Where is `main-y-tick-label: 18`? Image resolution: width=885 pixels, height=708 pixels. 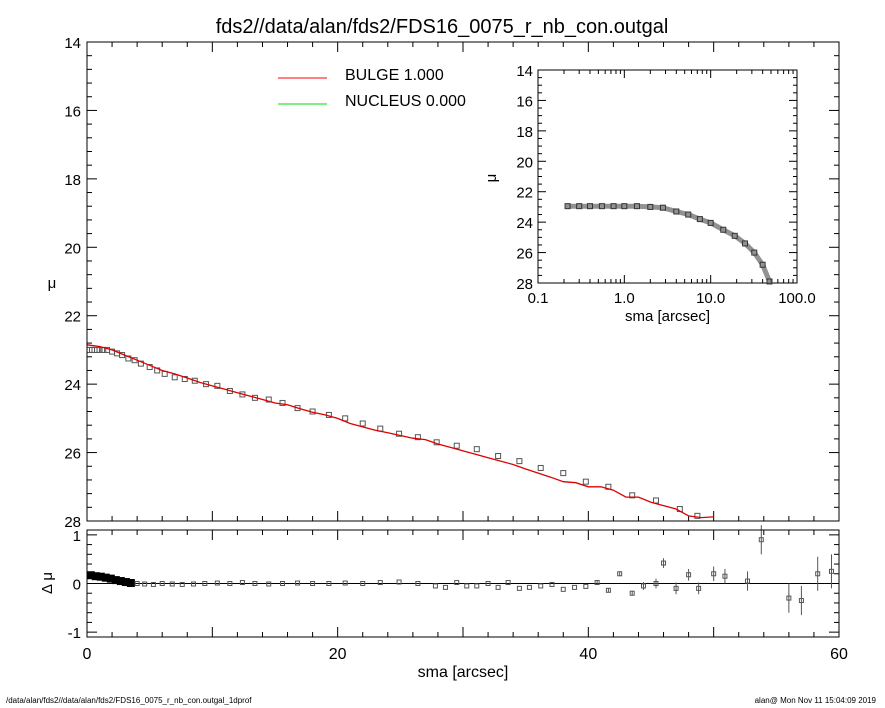
main-y-tick-label: 18 is located at coordinates (72, 180).